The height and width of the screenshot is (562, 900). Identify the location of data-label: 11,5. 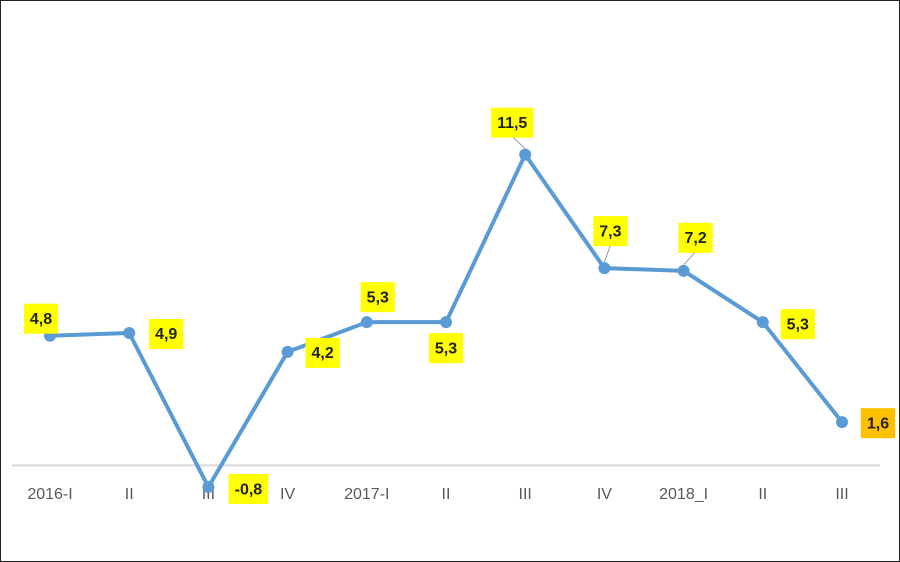
(512, 123).